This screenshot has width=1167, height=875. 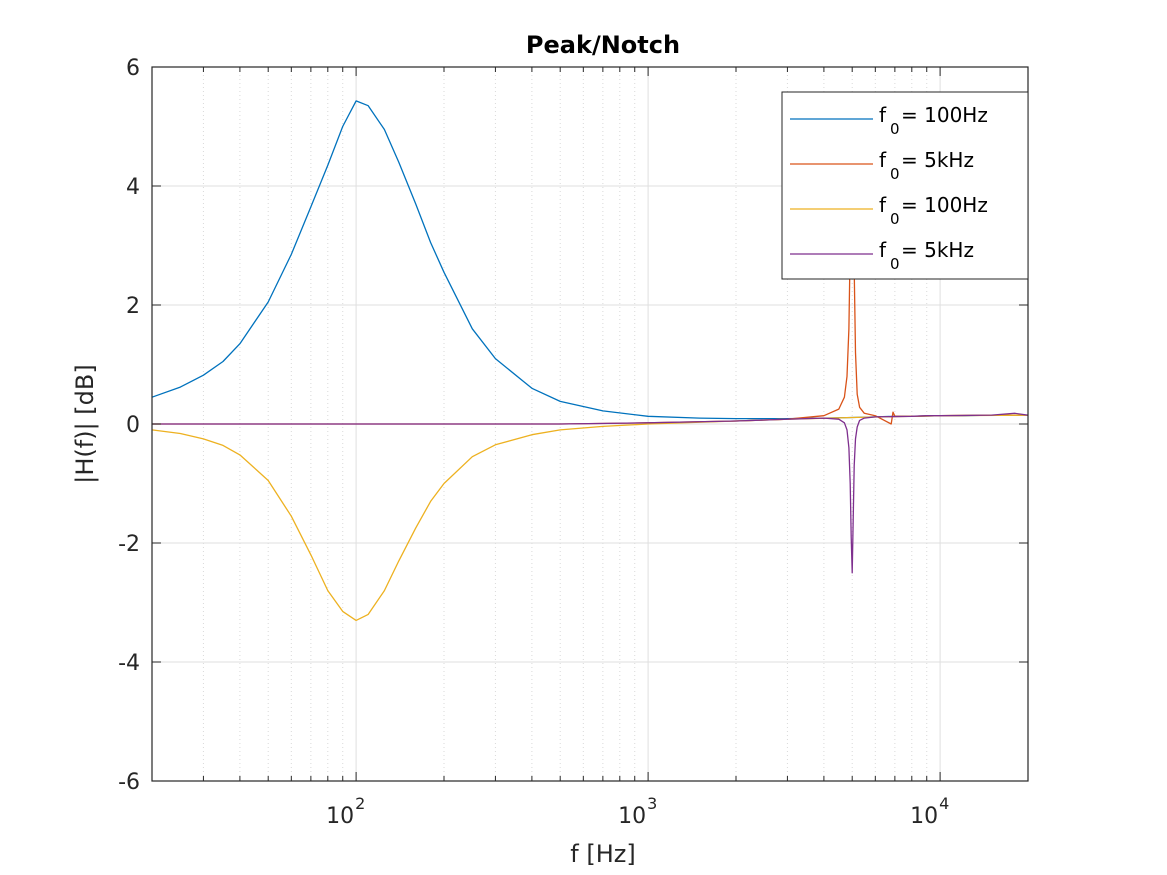 I want to click on y-tick-label: 0, so click(x=133, y=425).